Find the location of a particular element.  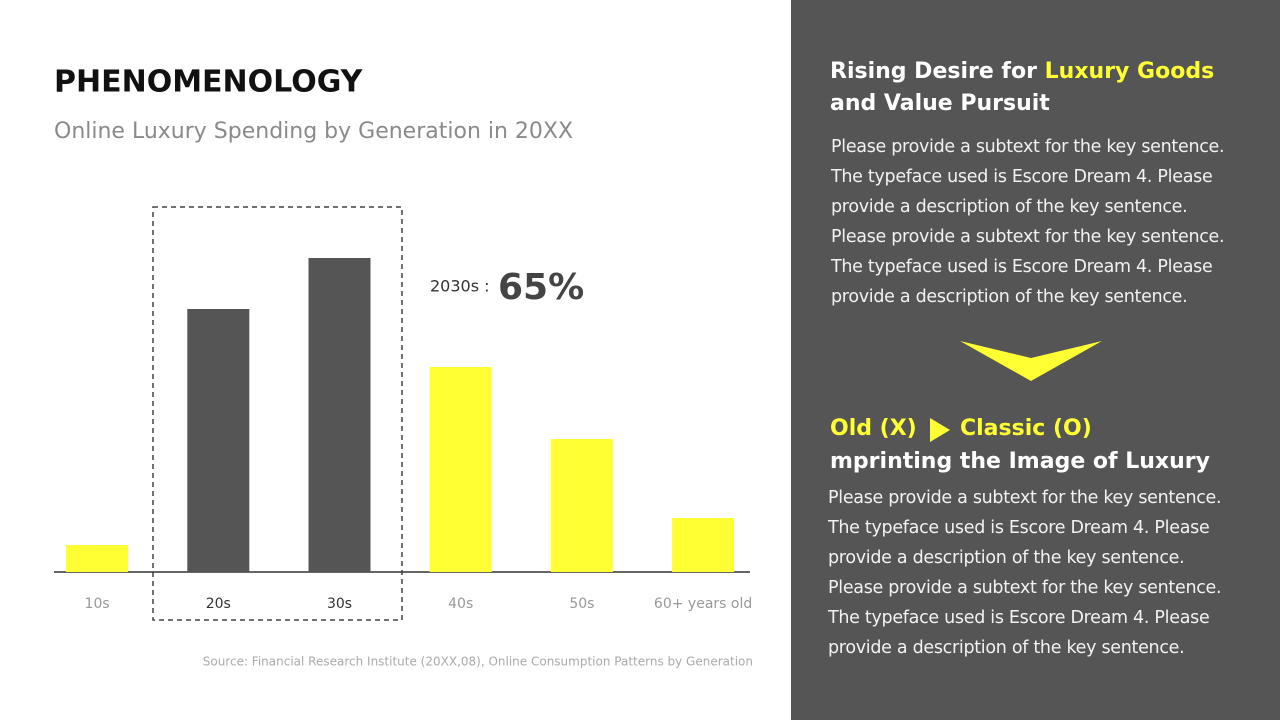

heading: Rising Desire for Luxury Goods is located at coordinates (1022, 71).